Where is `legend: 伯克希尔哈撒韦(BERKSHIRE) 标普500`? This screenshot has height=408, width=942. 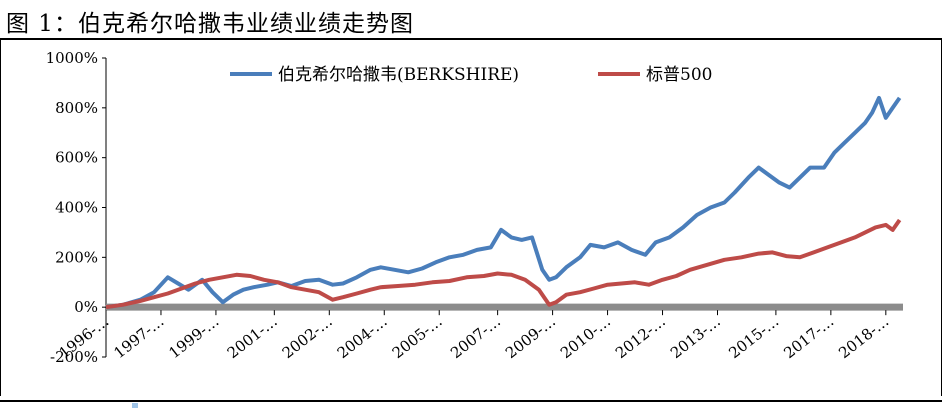 legend: 伯克希尔哈撒韦(BERKSHIRE) 标普500 is located at coordinates (471, 75).